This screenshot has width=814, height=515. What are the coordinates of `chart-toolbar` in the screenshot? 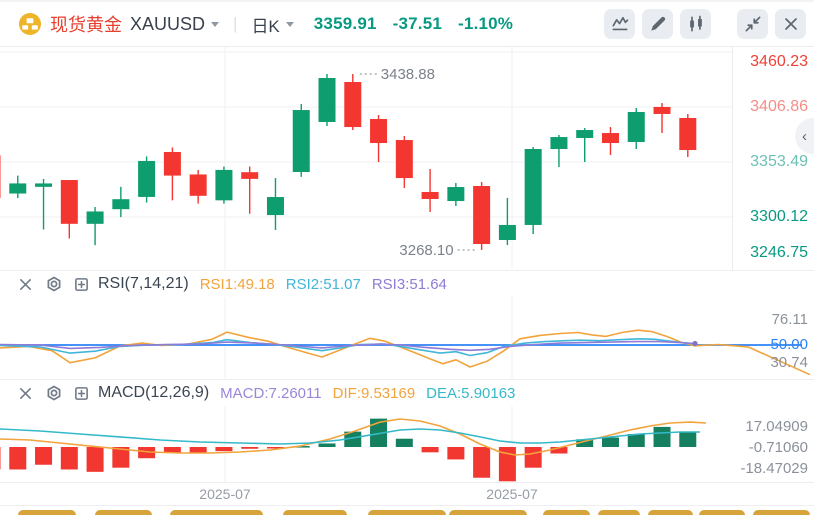 It's located at (705, 24).